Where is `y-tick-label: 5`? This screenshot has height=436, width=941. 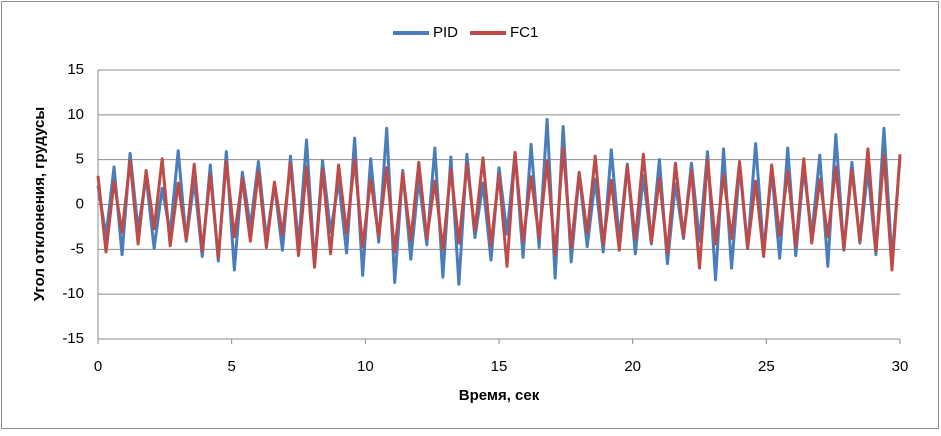
y-tick-label: 5 is located at coordinates (80, 159).